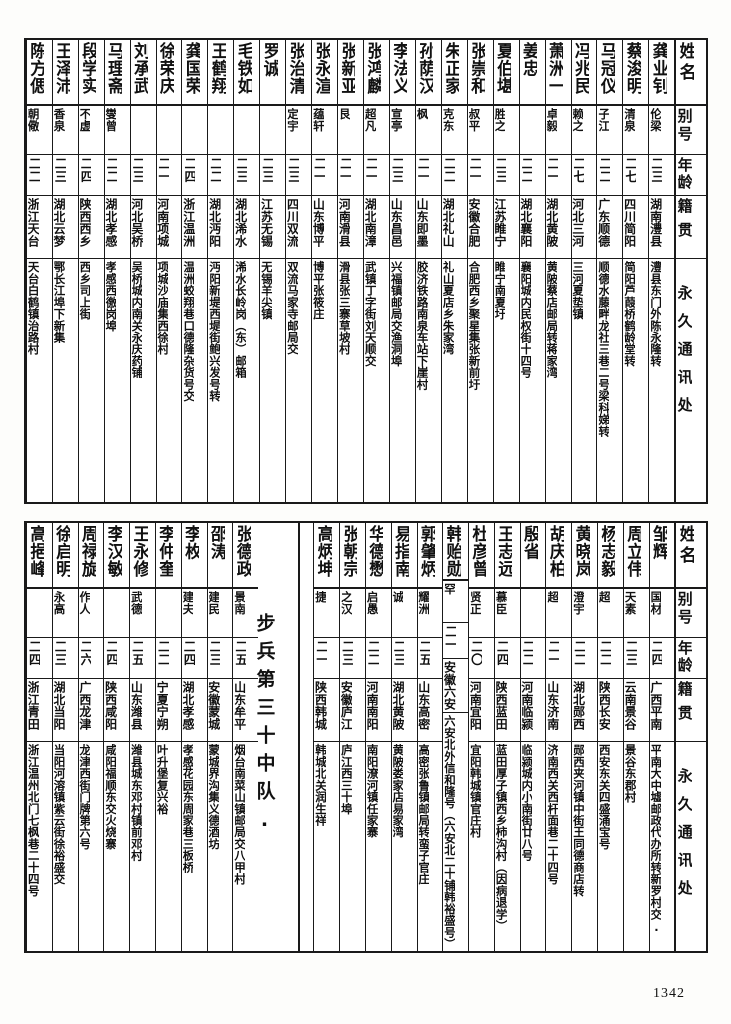 The height and width of the screenshot is (1024, 731). I want to click on entry-name-text: 张鸿麟, so click(373, 68).